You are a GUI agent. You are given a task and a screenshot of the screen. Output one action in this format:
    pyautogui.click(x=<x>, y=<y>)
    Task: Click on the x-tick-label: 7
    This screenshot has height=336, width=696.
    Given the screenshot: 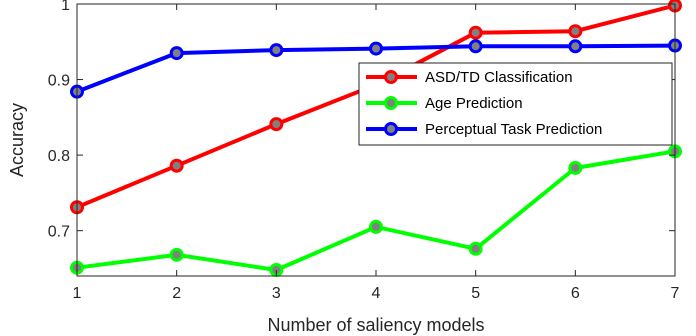 What is the action you would take?
    pyautogui.click(x=675, y=293)
    